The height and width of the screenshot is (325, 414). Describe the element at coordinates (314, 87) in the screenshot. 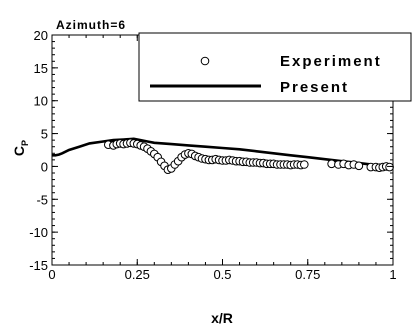

I see `legend-present-label: Present` at that location.